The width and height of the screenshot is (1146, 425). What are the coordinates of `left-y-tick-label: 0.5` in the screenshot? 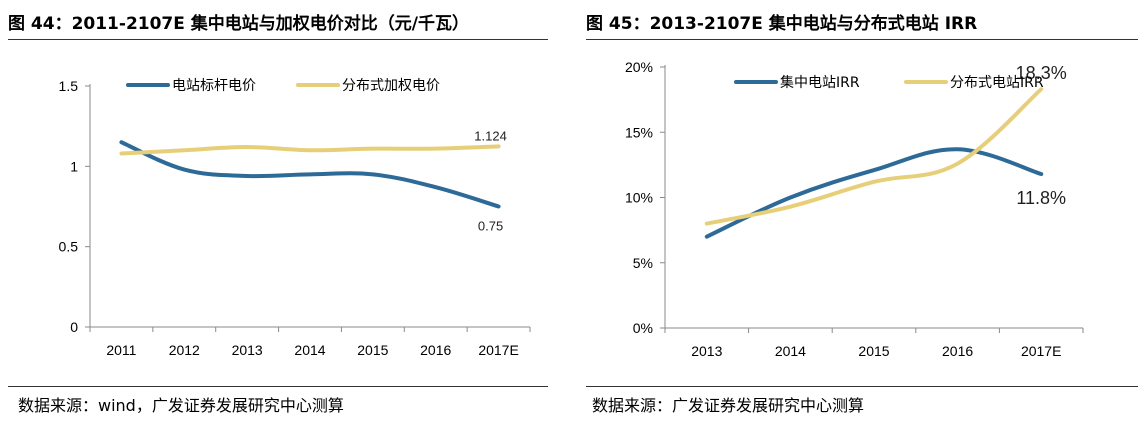 It's located at (69, 247).